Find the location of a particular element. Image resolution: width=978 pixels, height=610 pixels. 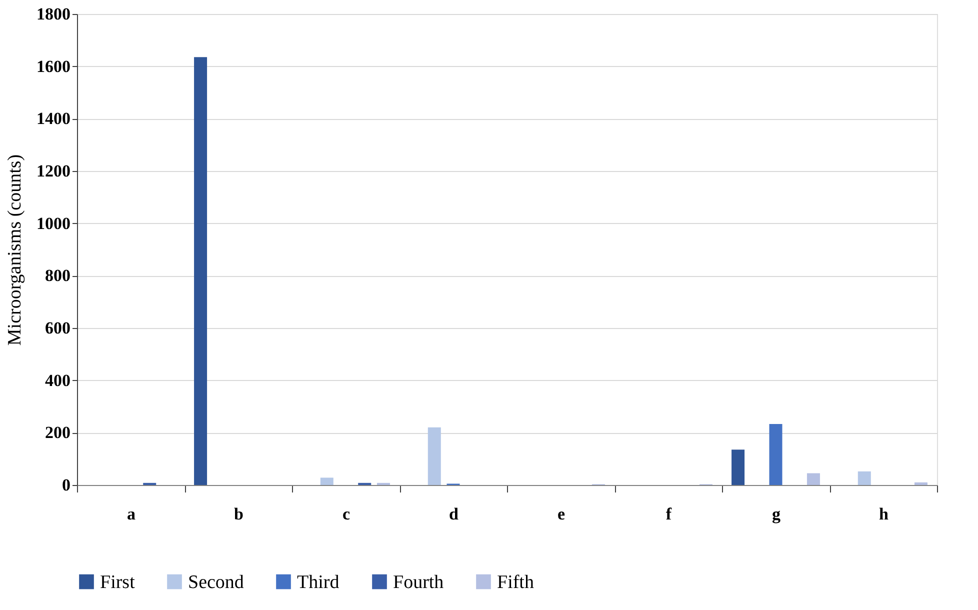

x-tick-label: h is located at coordinates (884, 514).